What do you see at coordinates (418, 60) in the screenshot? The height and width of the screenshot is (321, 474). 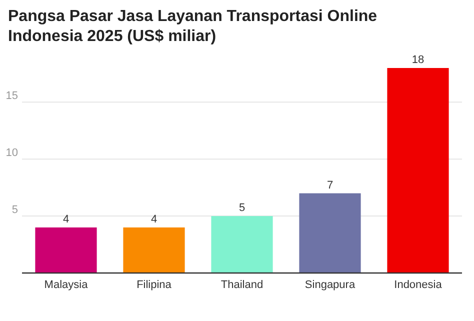 I see `data-label: 18` at bounding box center [418, 60].